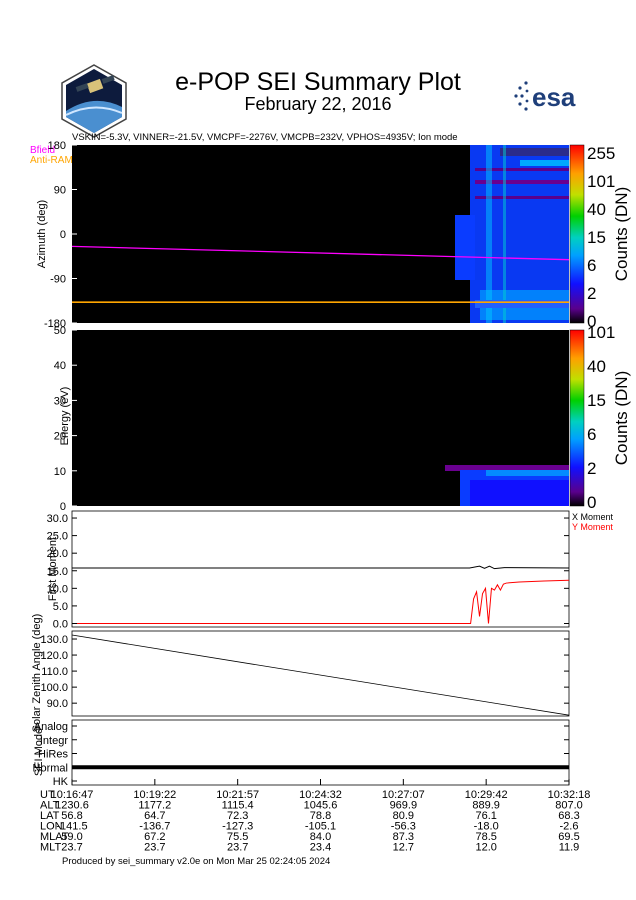 This screenshot has height=900, width=636. Describe the element at coordinates (71, 827) in the screenshot. I see `orbit-cell: -141.5` at that location.